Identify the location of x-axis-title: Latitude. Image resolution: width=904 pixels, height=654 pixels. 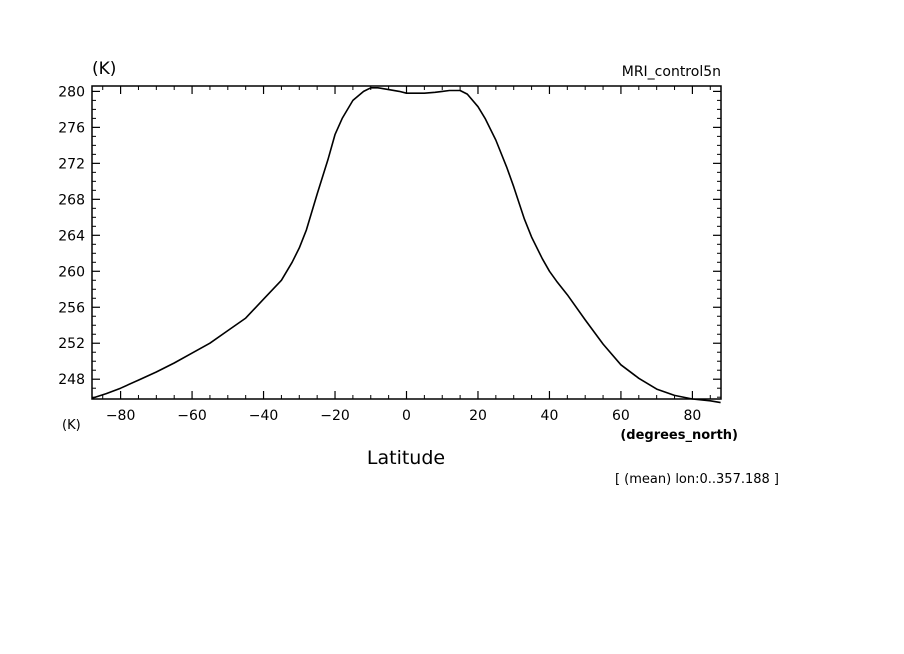
(406, 458).